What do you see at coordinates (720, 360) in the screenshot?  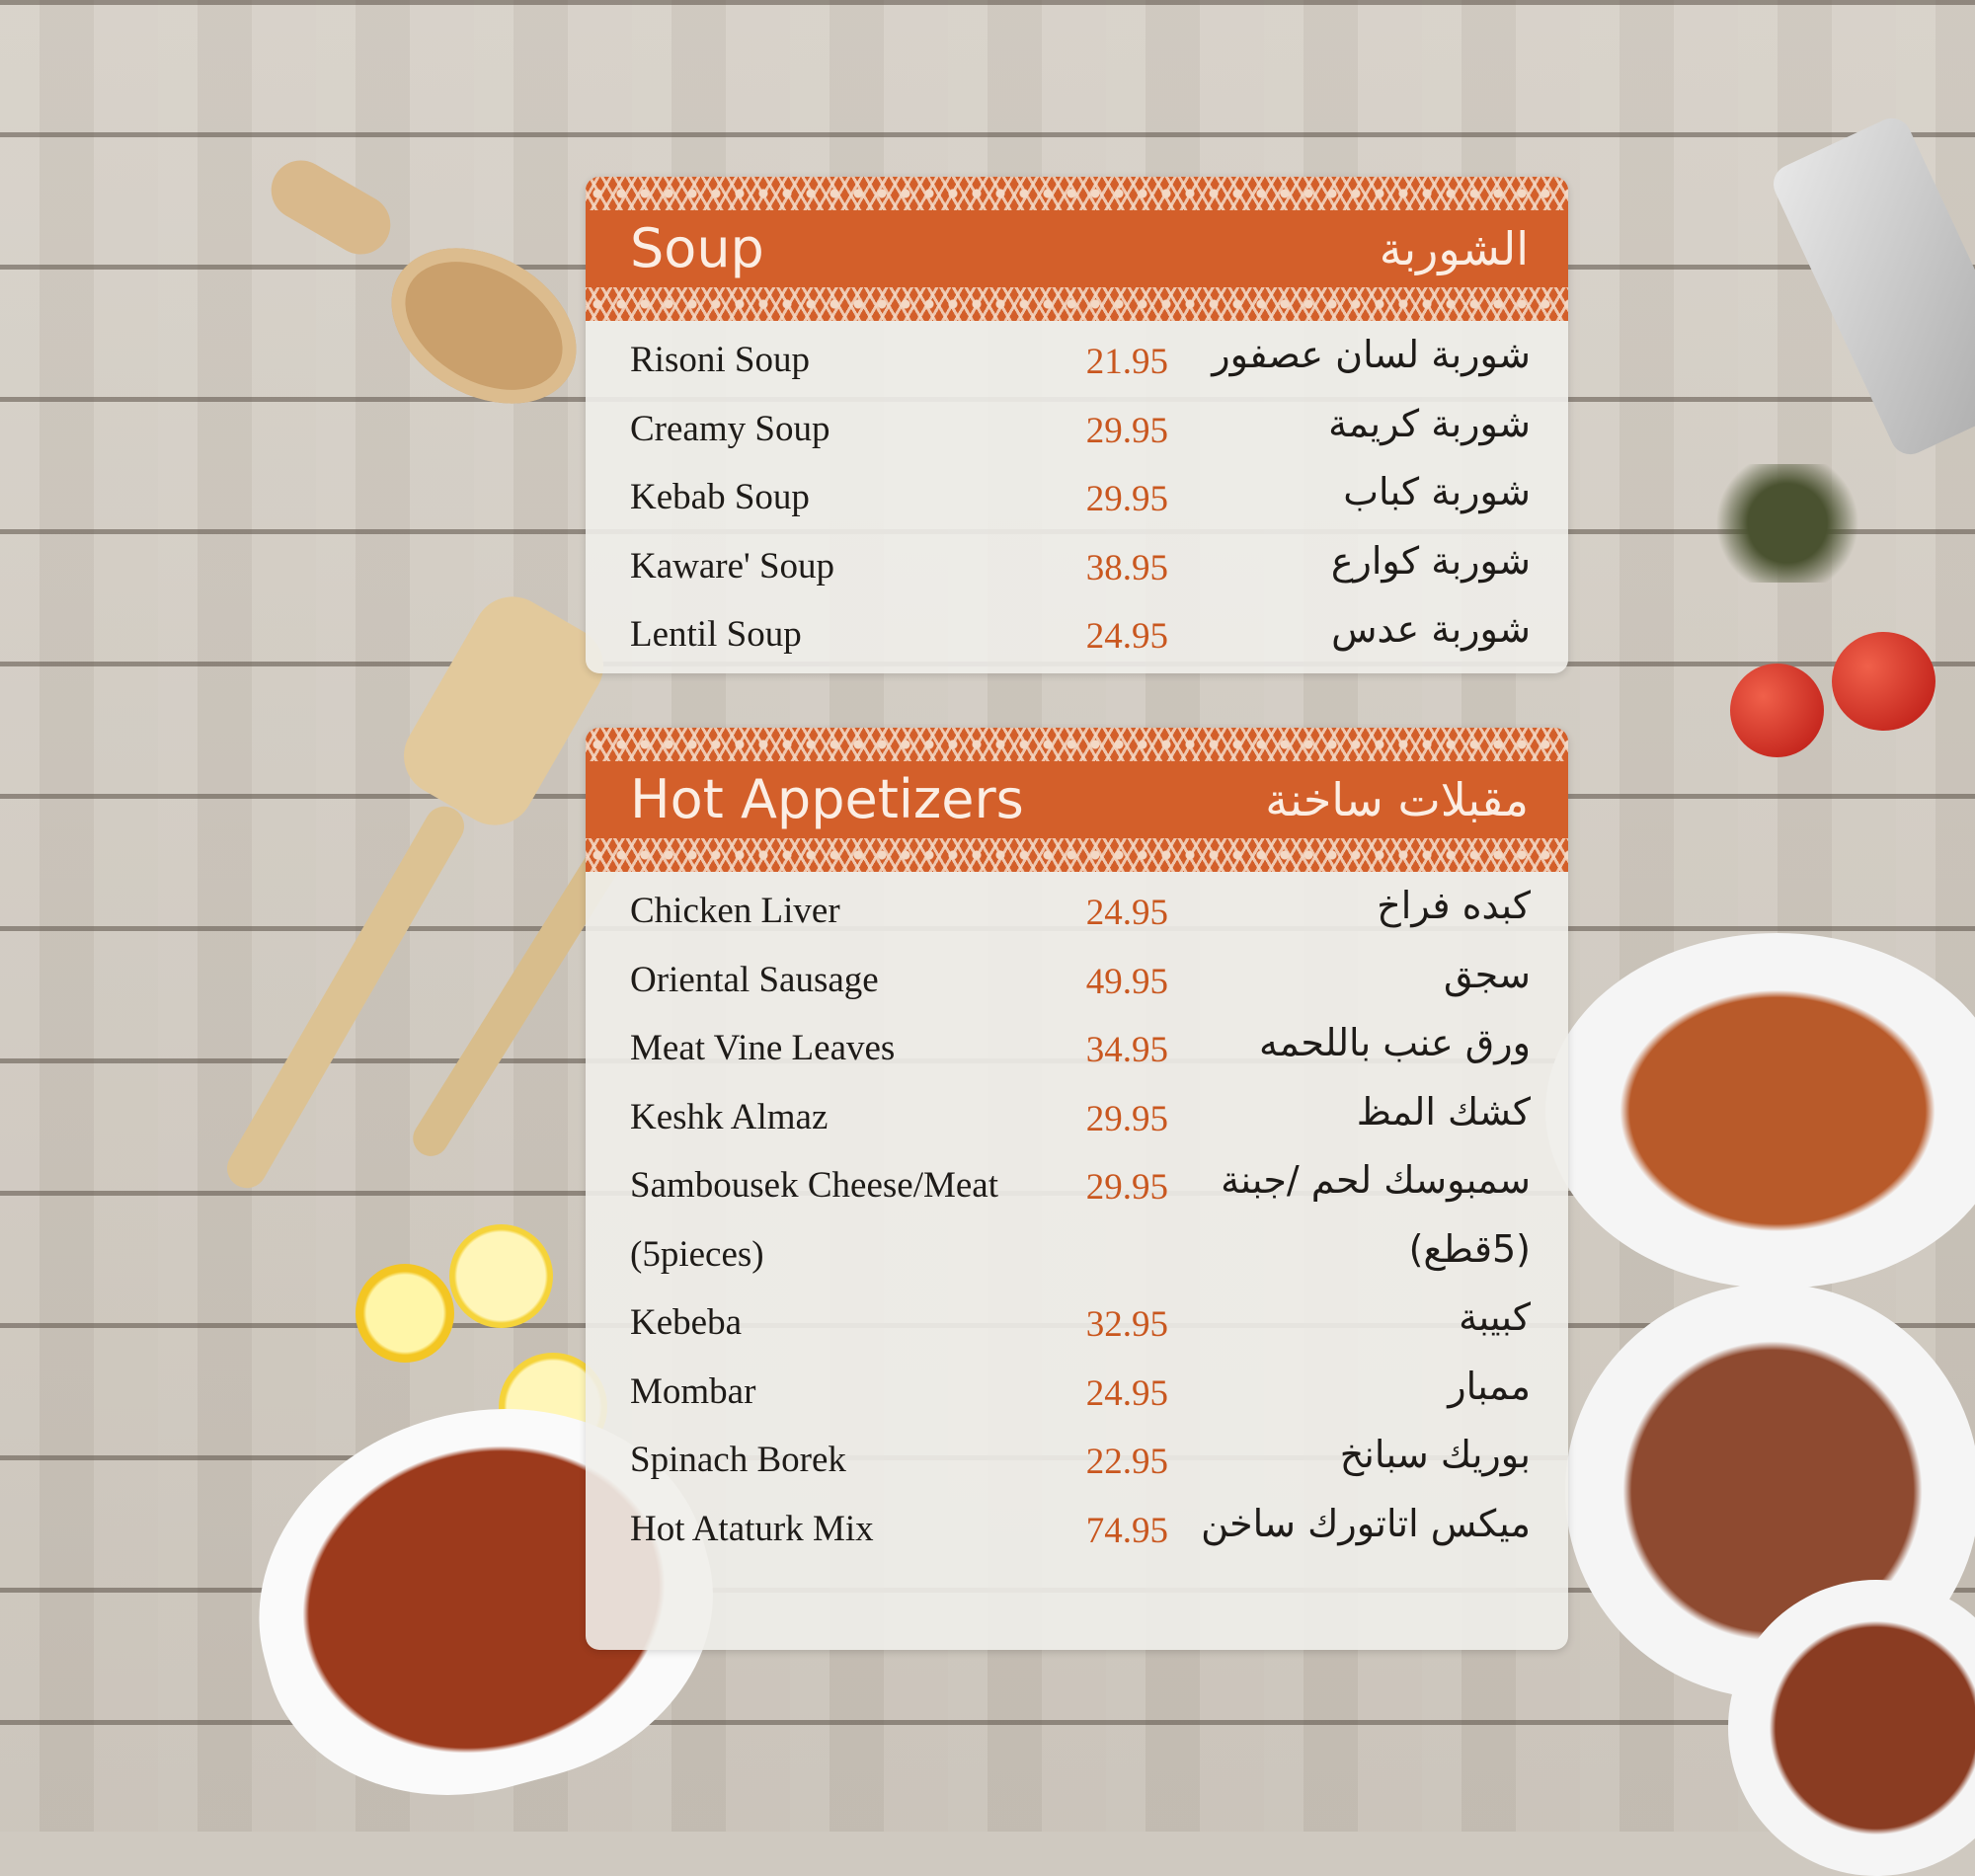 I see `item-name: Risoni Soup` at bounding box center [720, 360].